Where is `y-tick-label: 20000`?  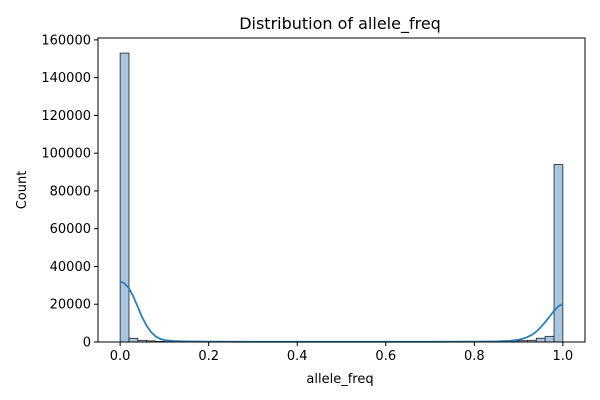 y-tick-label: 20000 is located at coordinates (70, 305).